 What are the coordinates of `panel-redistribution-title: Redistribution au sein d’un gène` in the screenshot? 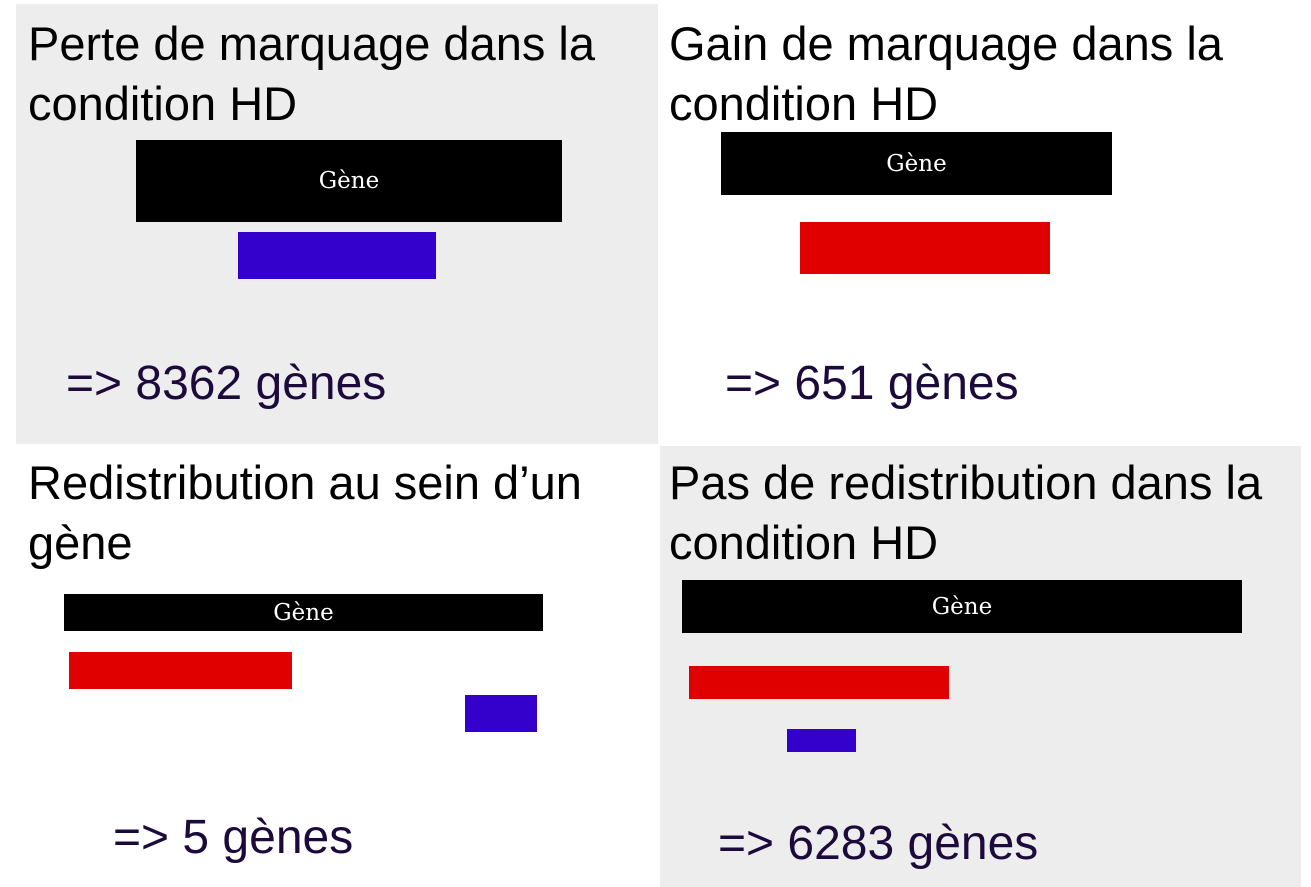 It's located at (328, 513).